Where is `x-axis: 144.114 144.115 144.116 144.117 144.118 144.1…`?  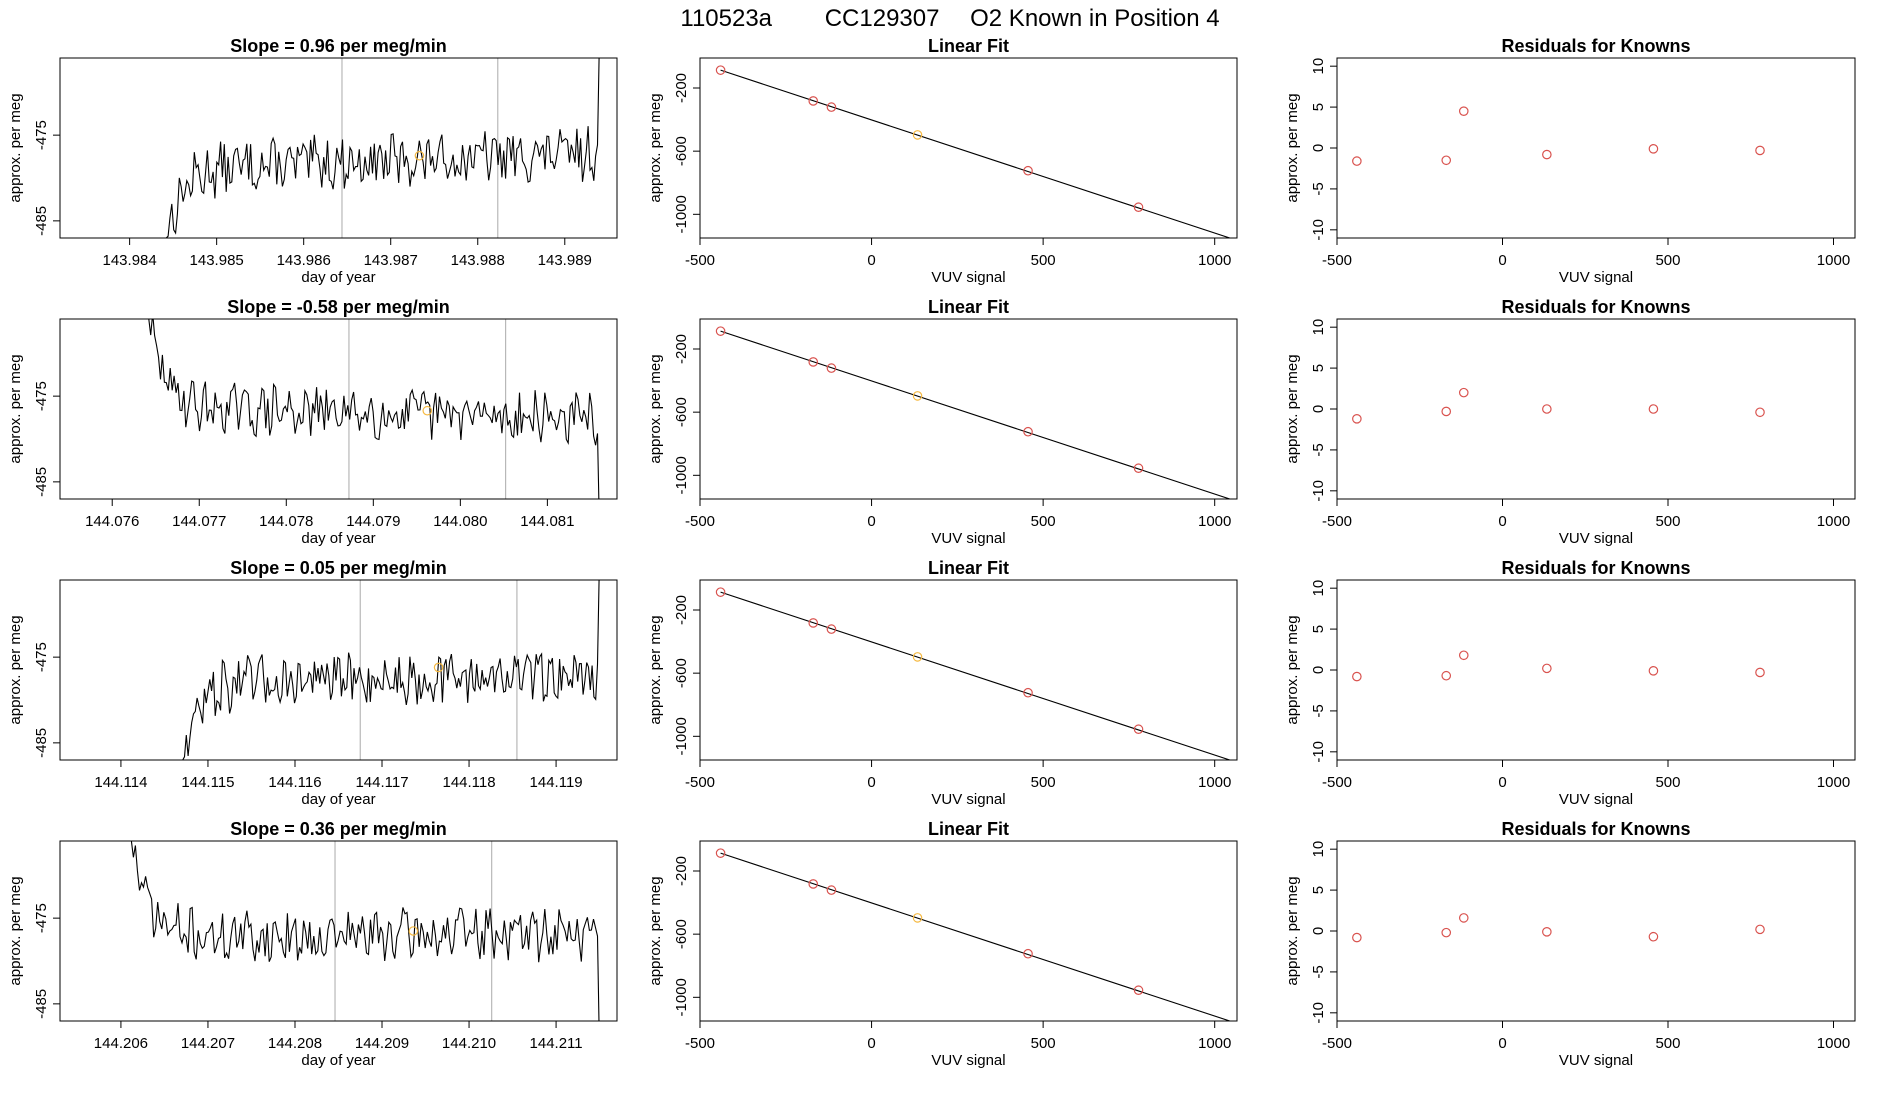
x-axis: 144.114 144.115 144.116 144.117 144.118 144.1… is located at coordinates (338, 775).